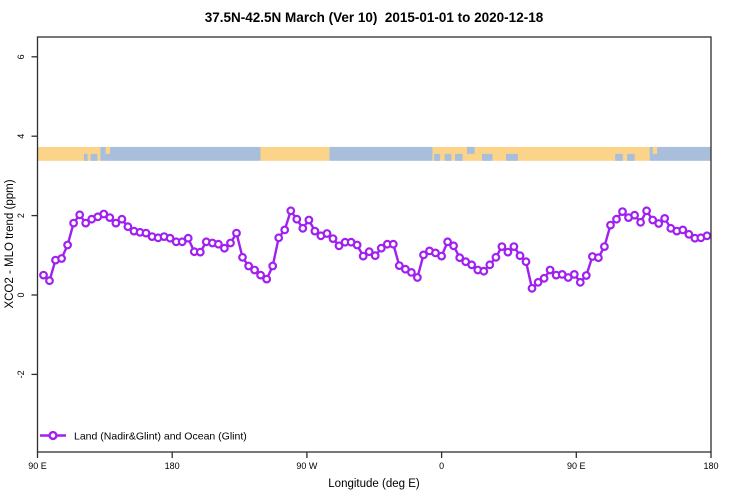  What do you see at coordinates (21, 294) in the screenshot?
I see `y-tick-label: 0` at bounding box center [21, 294].